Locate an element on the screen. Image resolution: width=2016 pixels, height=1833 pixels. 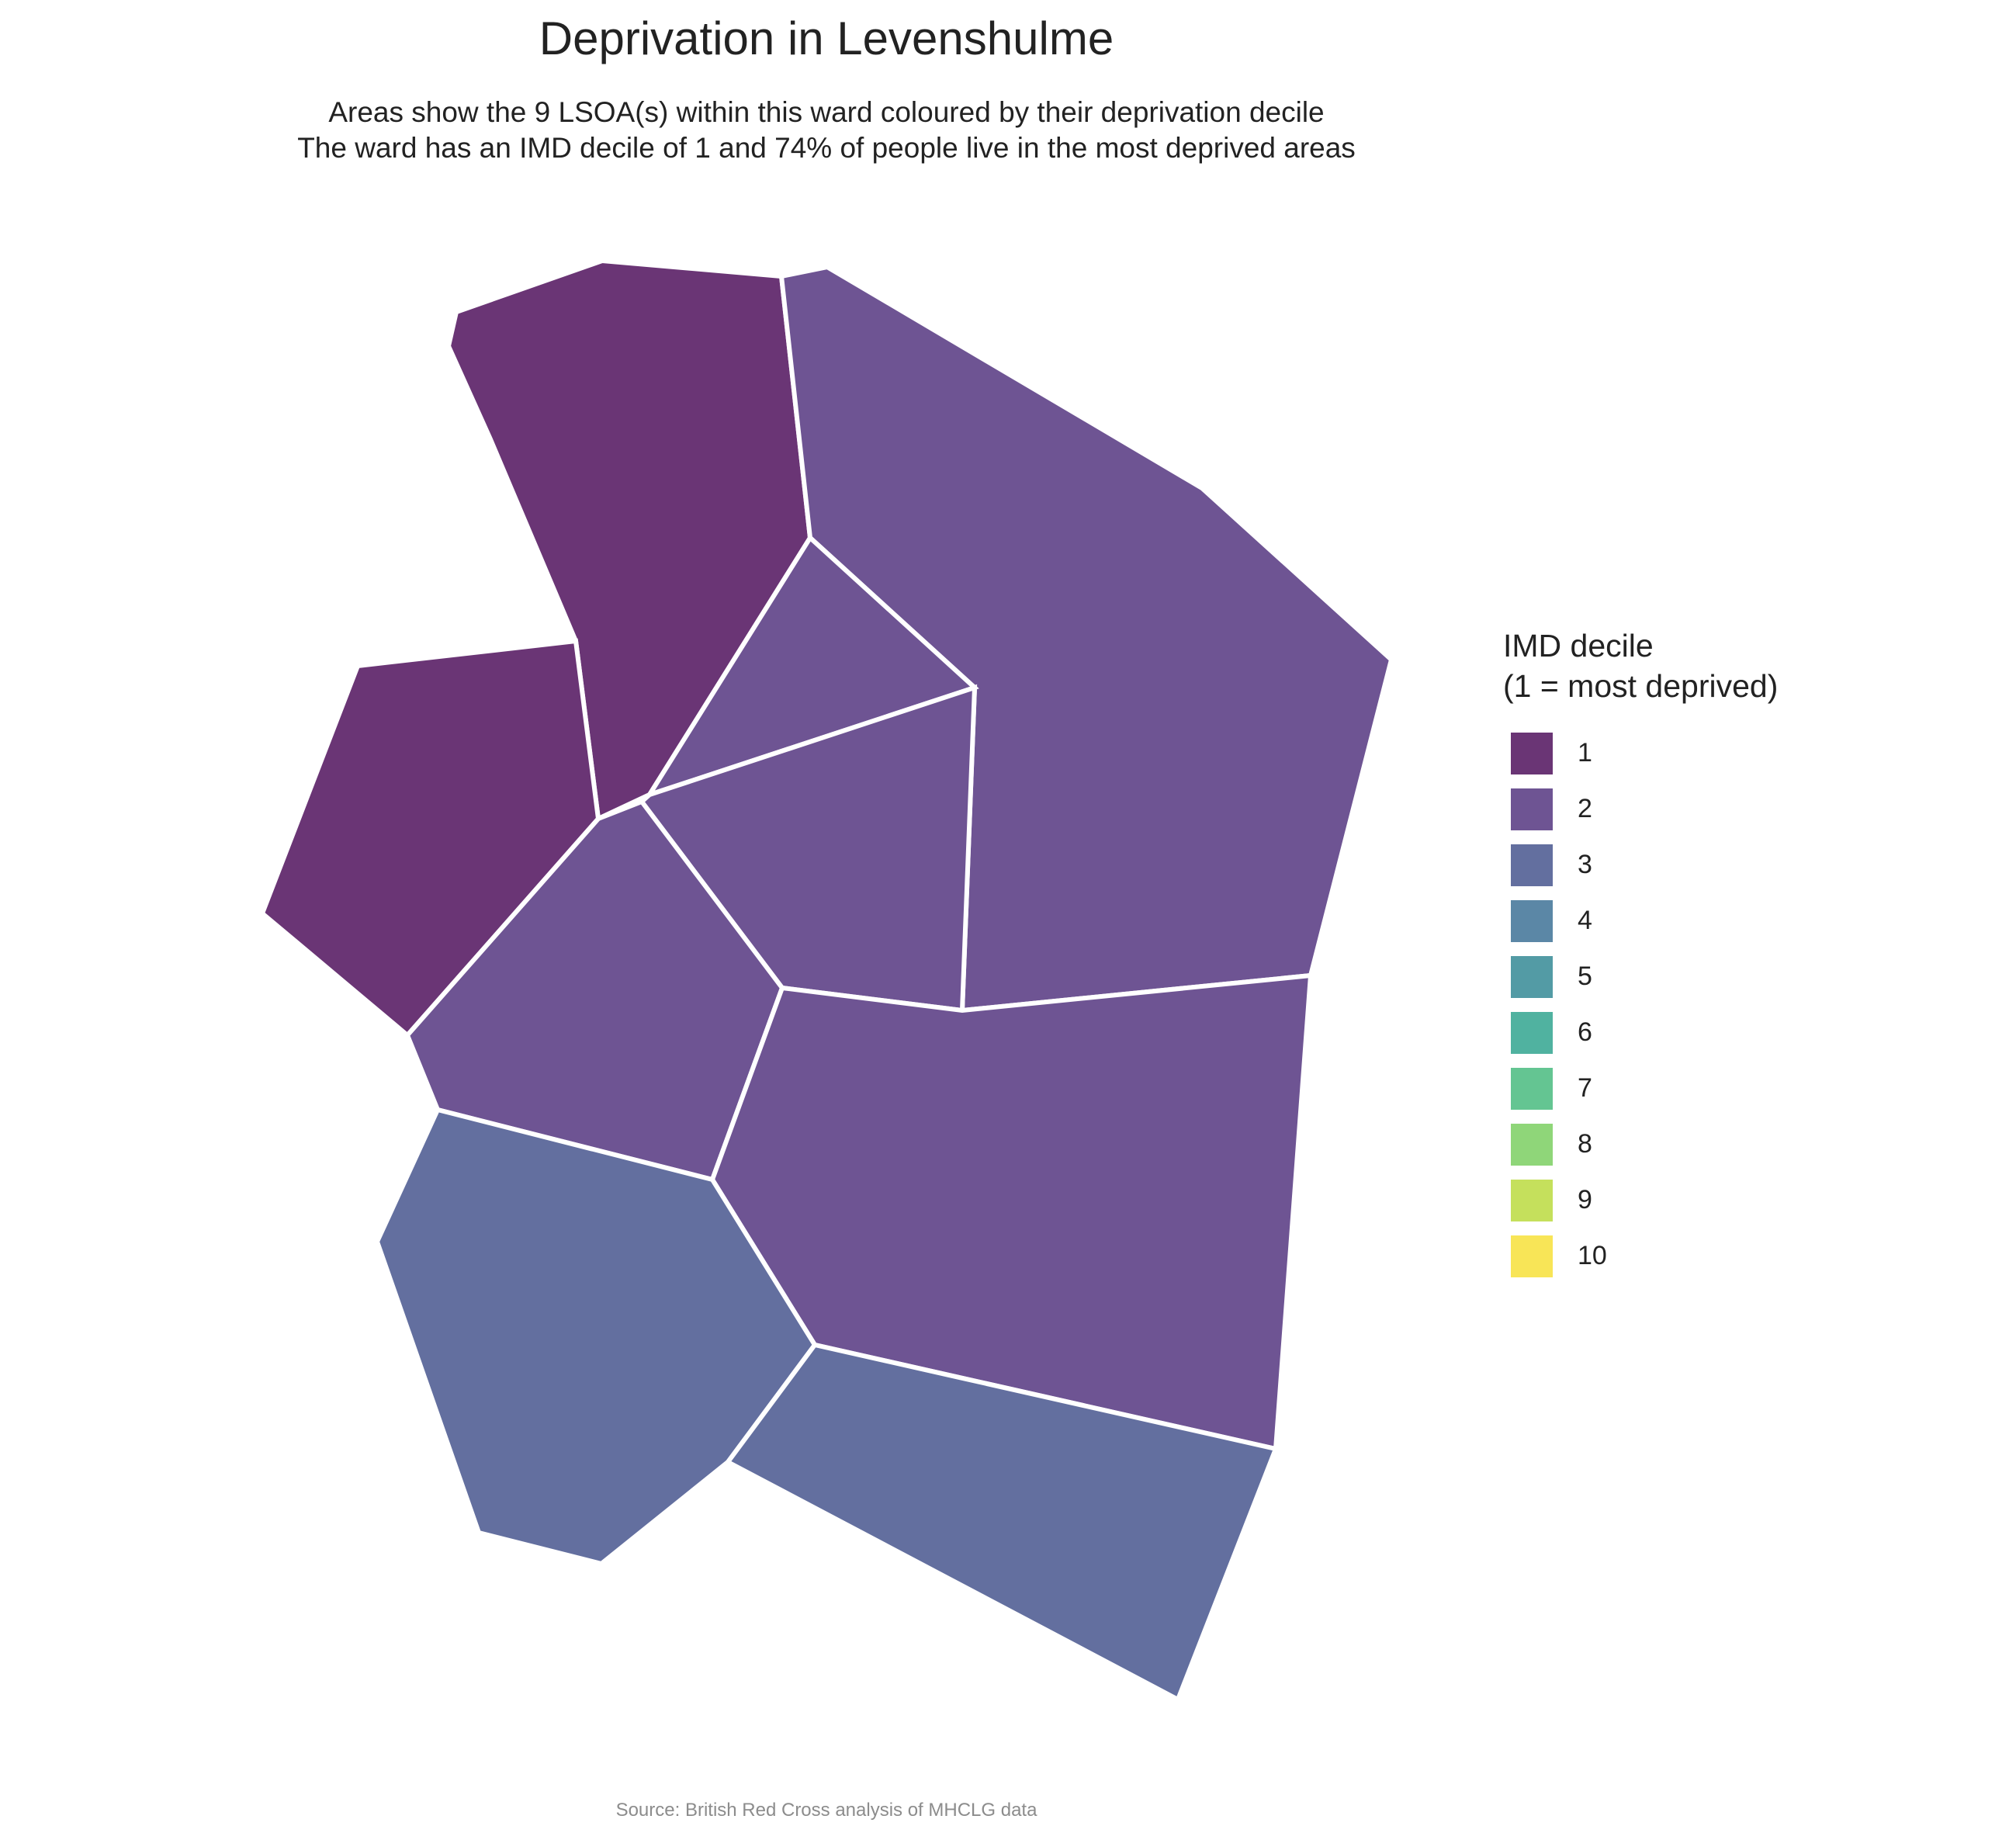
legend-label: 5 is located at coordinates (1585, 976).